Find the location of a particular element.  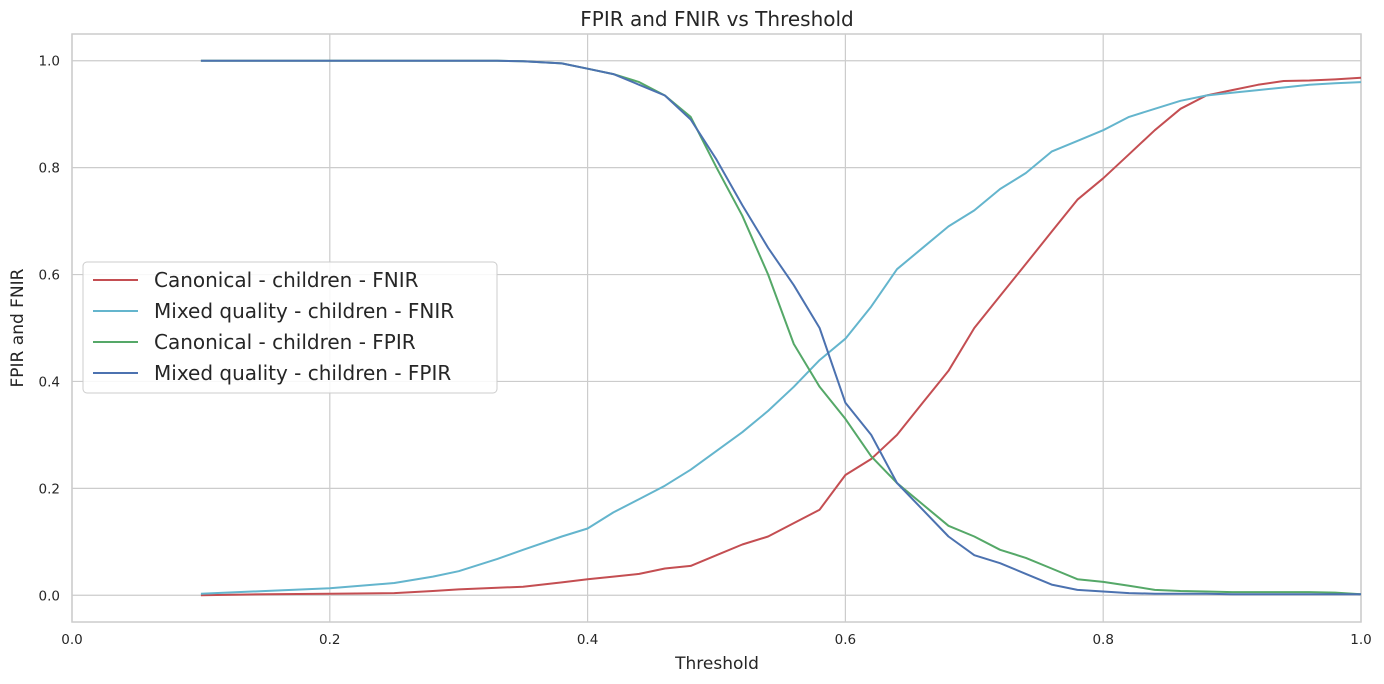

legend-box is located at coordinates (290, 327).